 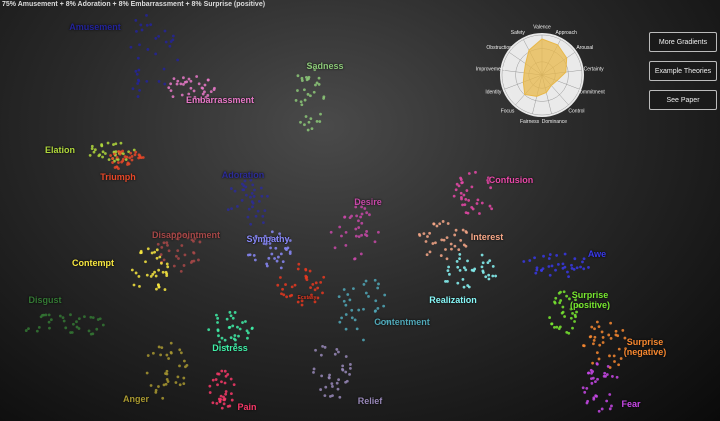 I want to click on button: More Gradients, so click(x=683, y=42).